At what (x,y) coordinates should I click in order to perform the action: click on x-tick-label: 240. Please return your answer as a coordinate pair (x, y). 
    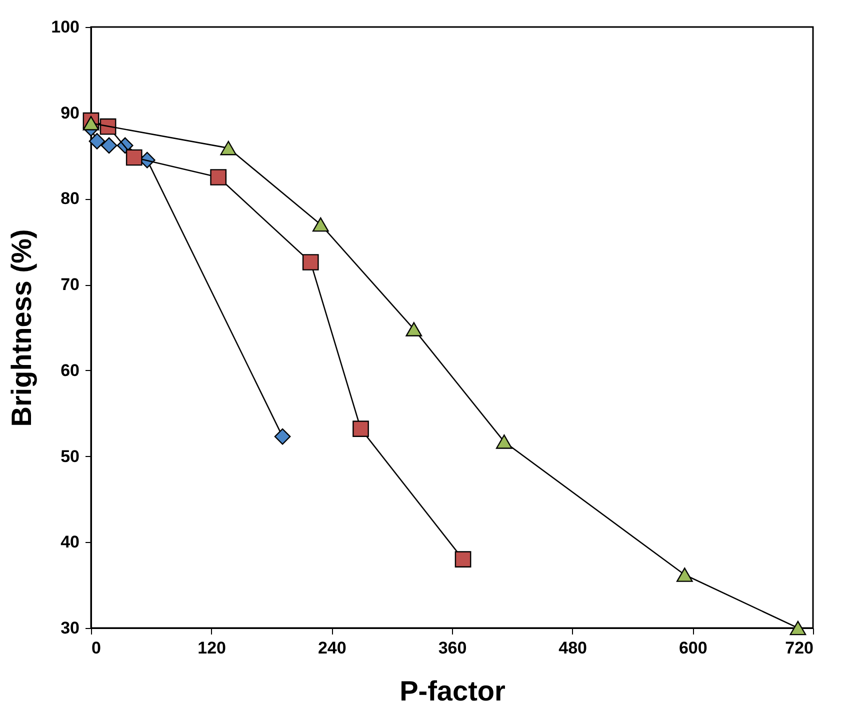
    Looking at the image, I should click on (332, 648).